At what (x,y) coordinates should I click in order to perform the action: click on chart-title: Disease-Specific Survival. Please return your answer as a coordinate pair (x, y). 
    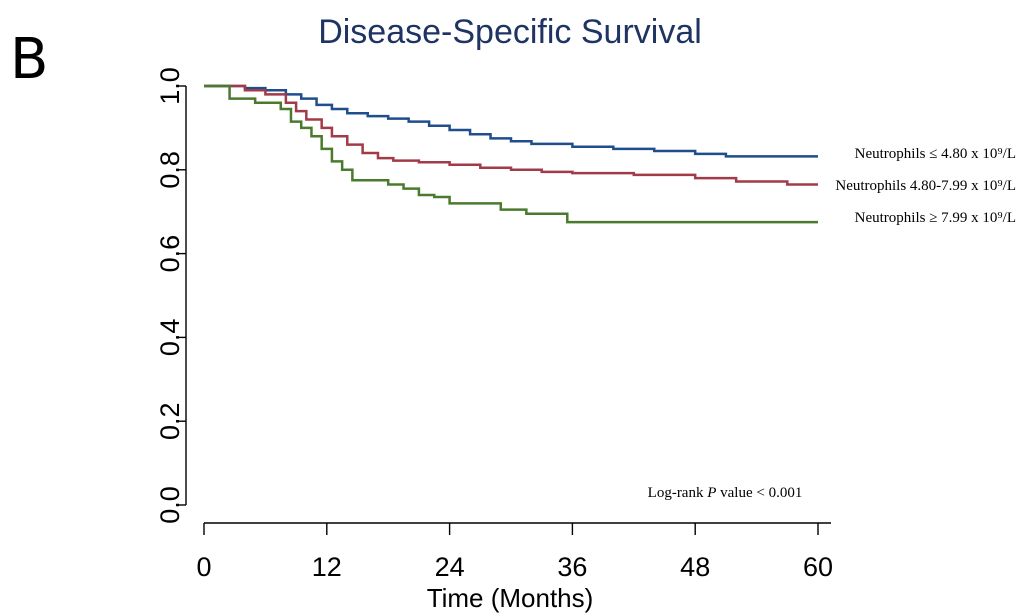
    Looking at the image, I should click on (510, 32).